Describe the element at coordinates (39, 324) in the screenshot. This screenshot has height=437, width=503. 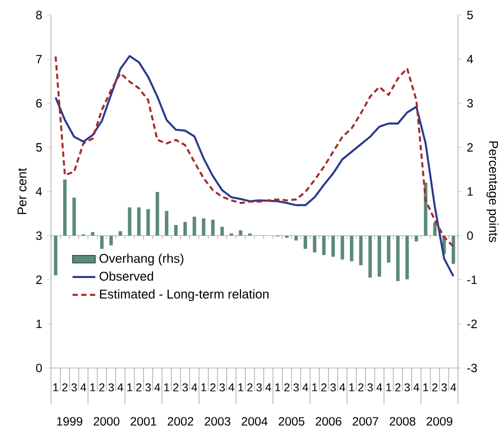
I see `y-tick-label: 1` at that location.